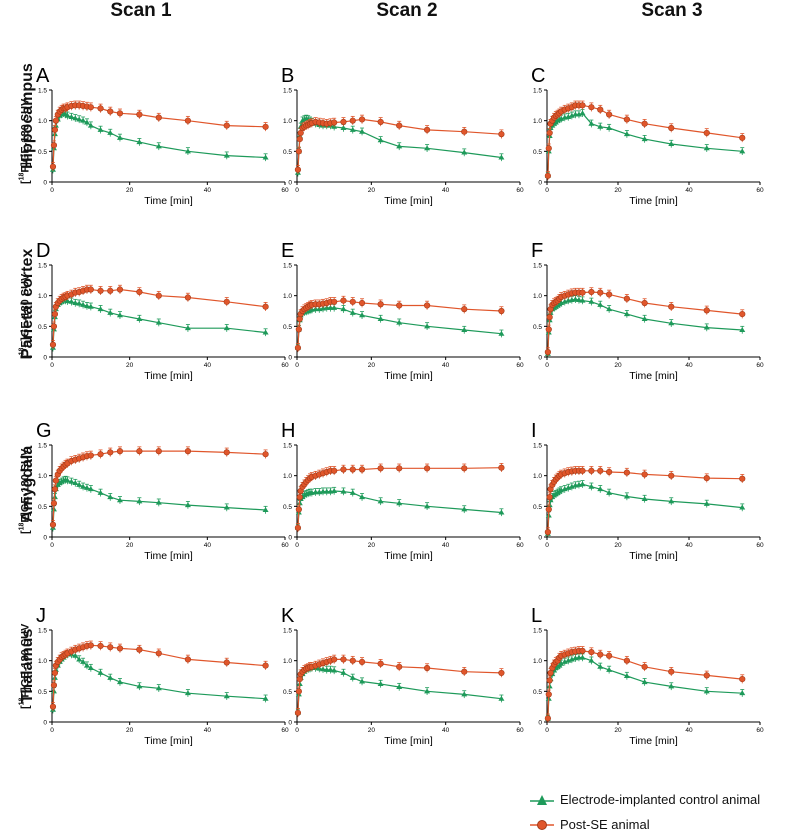  What do you see at coordinates (647, 311) in the screenshot?
I see `panel-f: F 0 0.5 1.0 1.5 0 20 40 60 Time [min]` at bounding box center [647, 311].